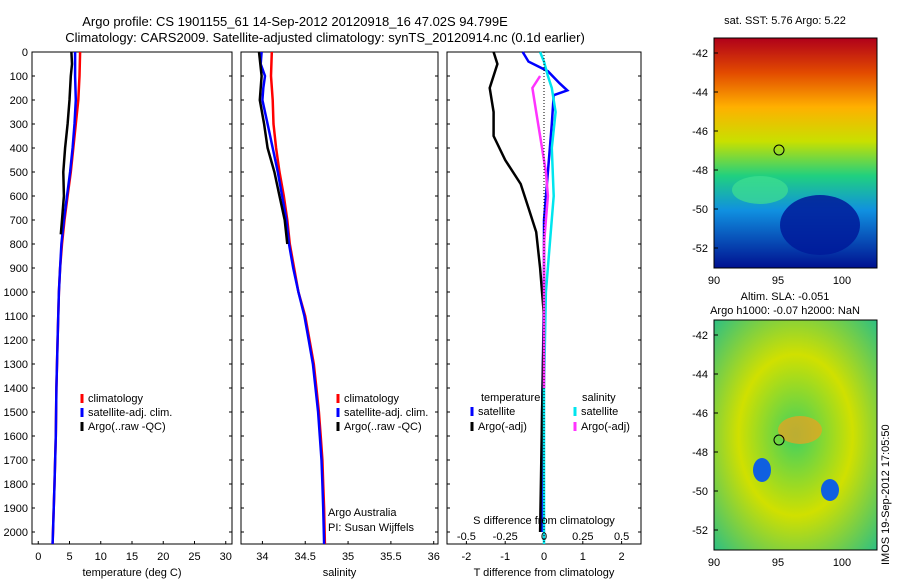 This screenshot has width=900, height=580. Describe the element at coordinates (16, 461) in the screenshot. I see `depth-tick-label: 1700` at that location.